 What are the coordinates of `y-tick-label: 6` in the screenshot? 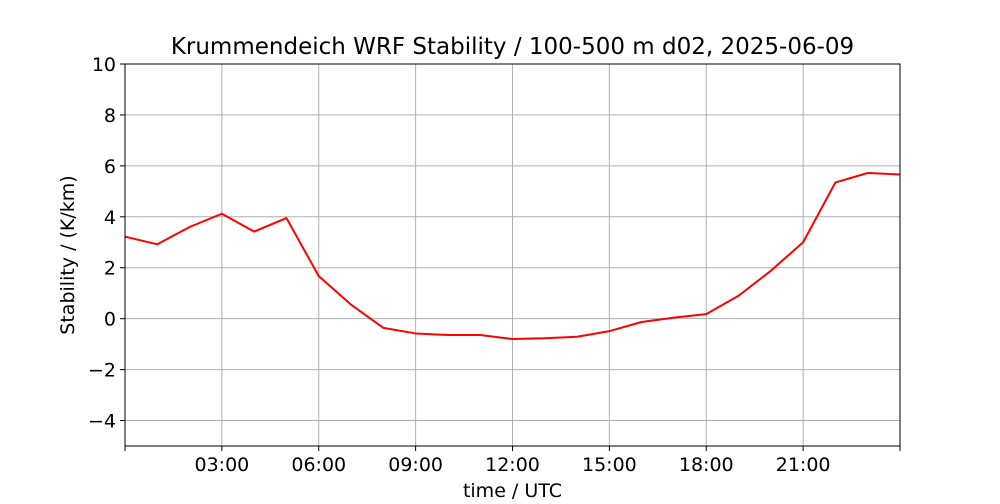 It's located at (110, 167).